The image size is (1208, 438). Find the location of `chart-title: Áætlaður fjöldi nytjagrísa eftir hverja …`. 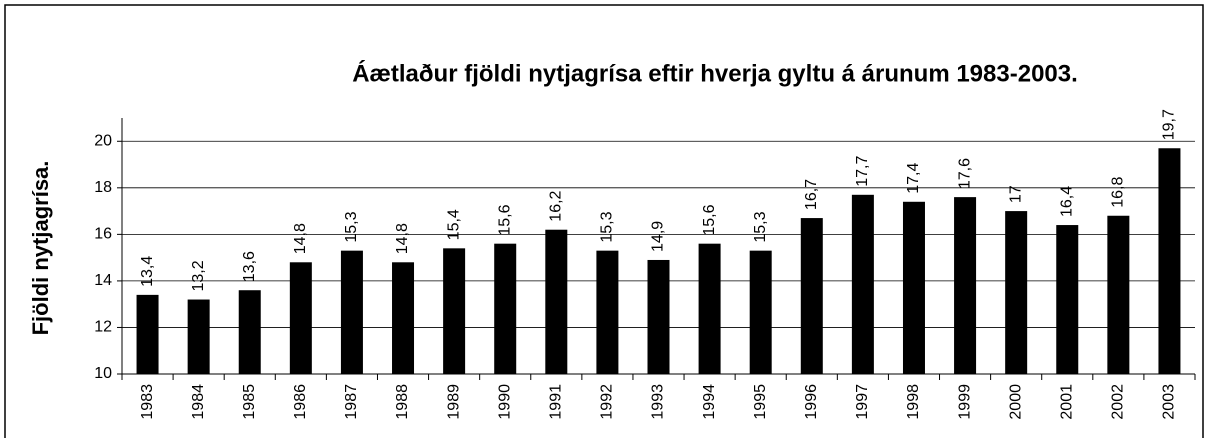

chart-title: Áætlaður fjöldi nytjagrísa eftir hverja … is located at coordinates (715, 73).